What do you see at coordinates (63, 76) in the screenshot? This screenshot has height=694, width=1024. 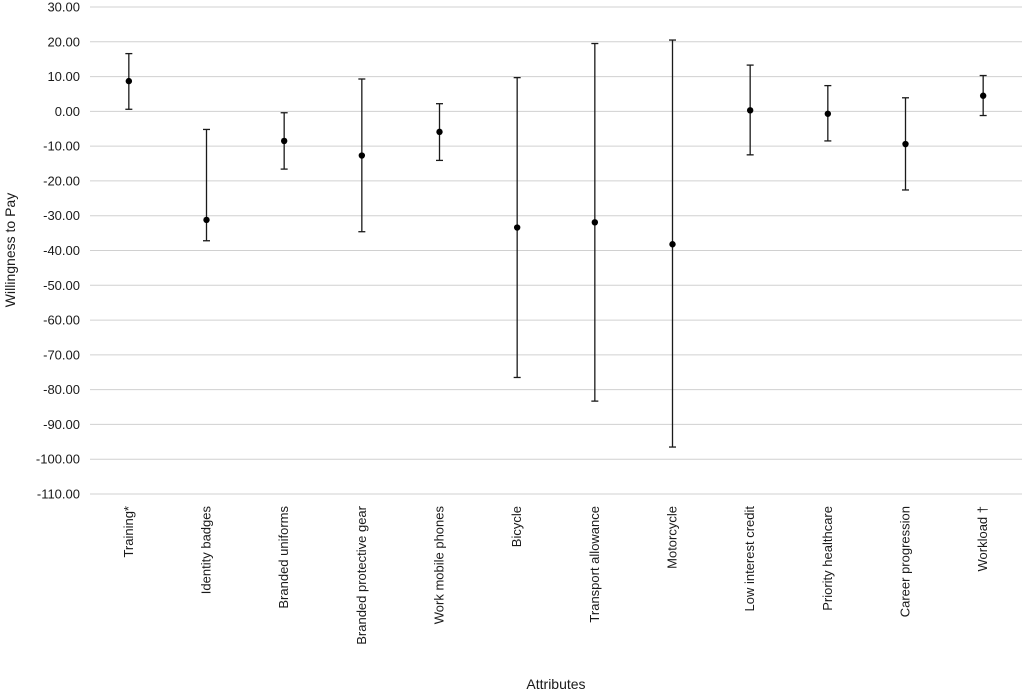 I see `y-tick-label: 10.00` at bounding box center [63, 76].